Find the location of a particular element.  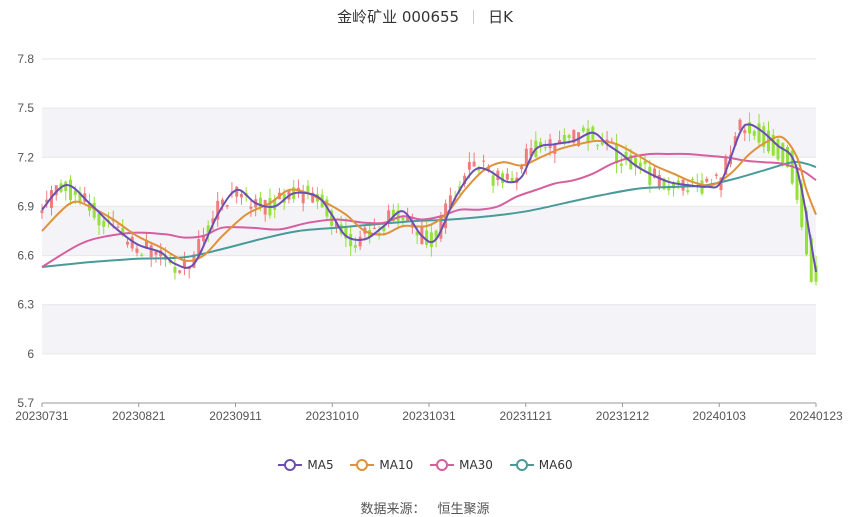

x-tick-label: 20230821 is located at coordinates (139, 416).